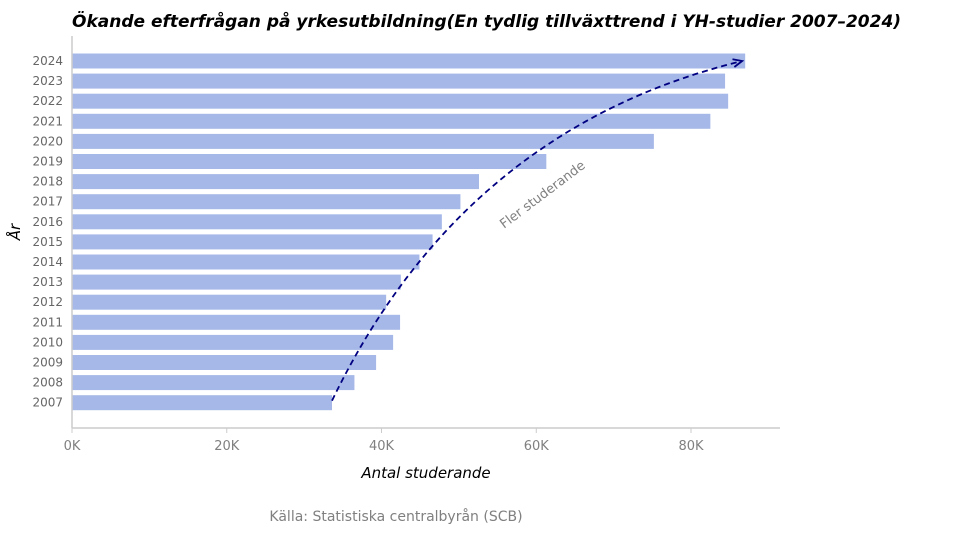 This screenshot has height=533, width=960. Describe the element at coordinates (47, 363) in the screenshot. I see `y-tick-label: 2009` at that location.